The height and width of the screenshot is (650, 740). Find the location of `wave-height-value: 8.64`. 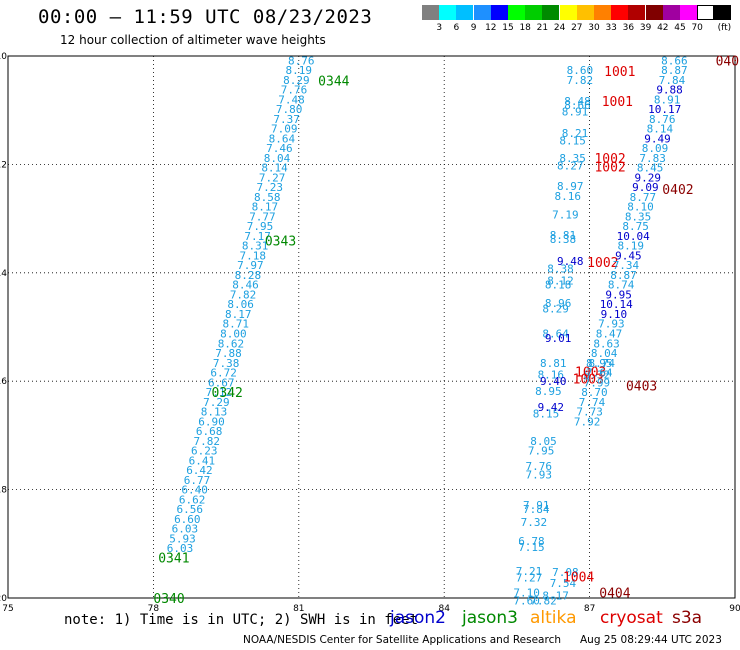

wave-height-value: 8.64 is located at coordinates (555, 334).